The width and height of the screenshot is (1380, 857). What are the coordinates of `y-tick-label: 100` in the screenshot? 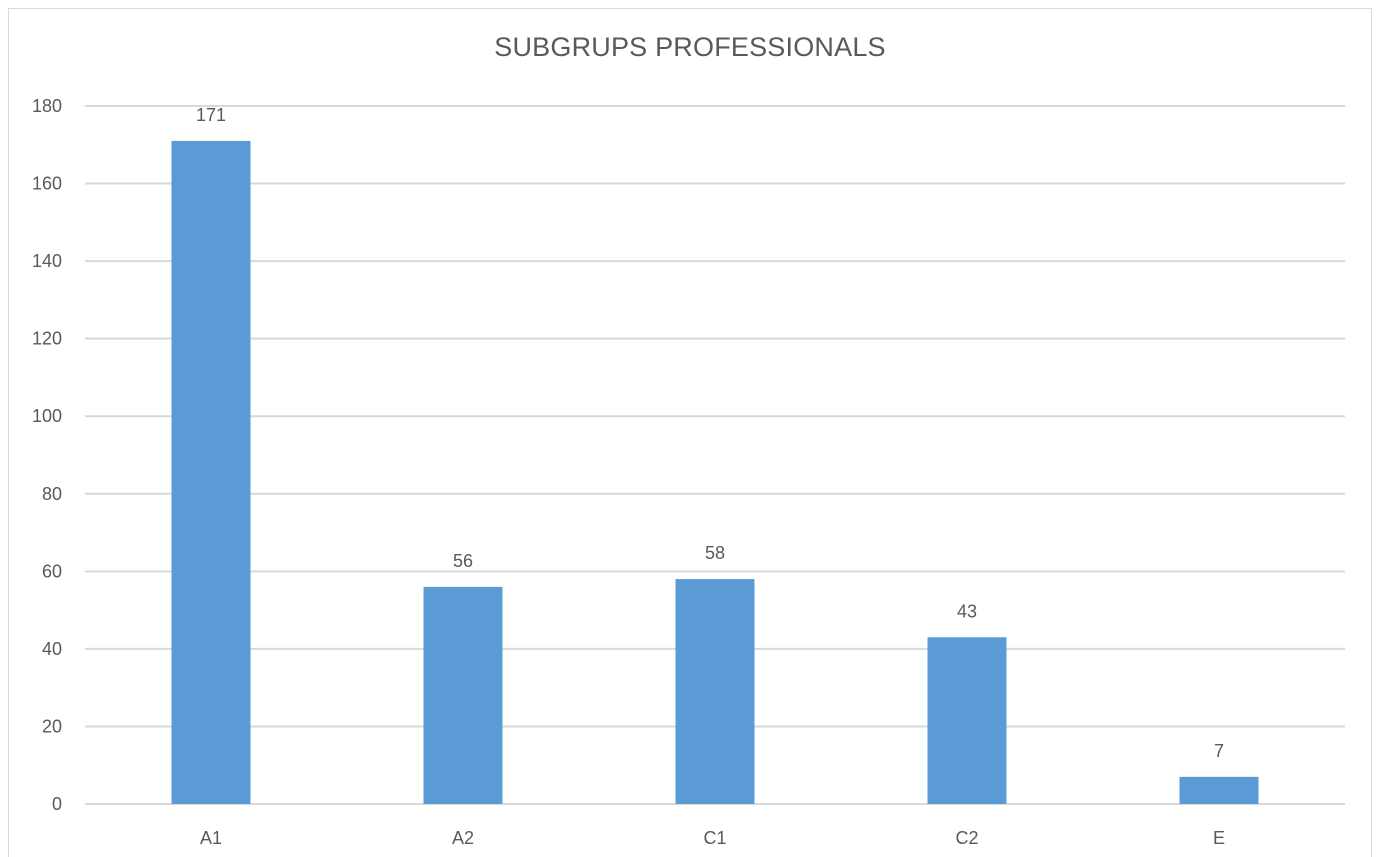 It's located at (47, 416).